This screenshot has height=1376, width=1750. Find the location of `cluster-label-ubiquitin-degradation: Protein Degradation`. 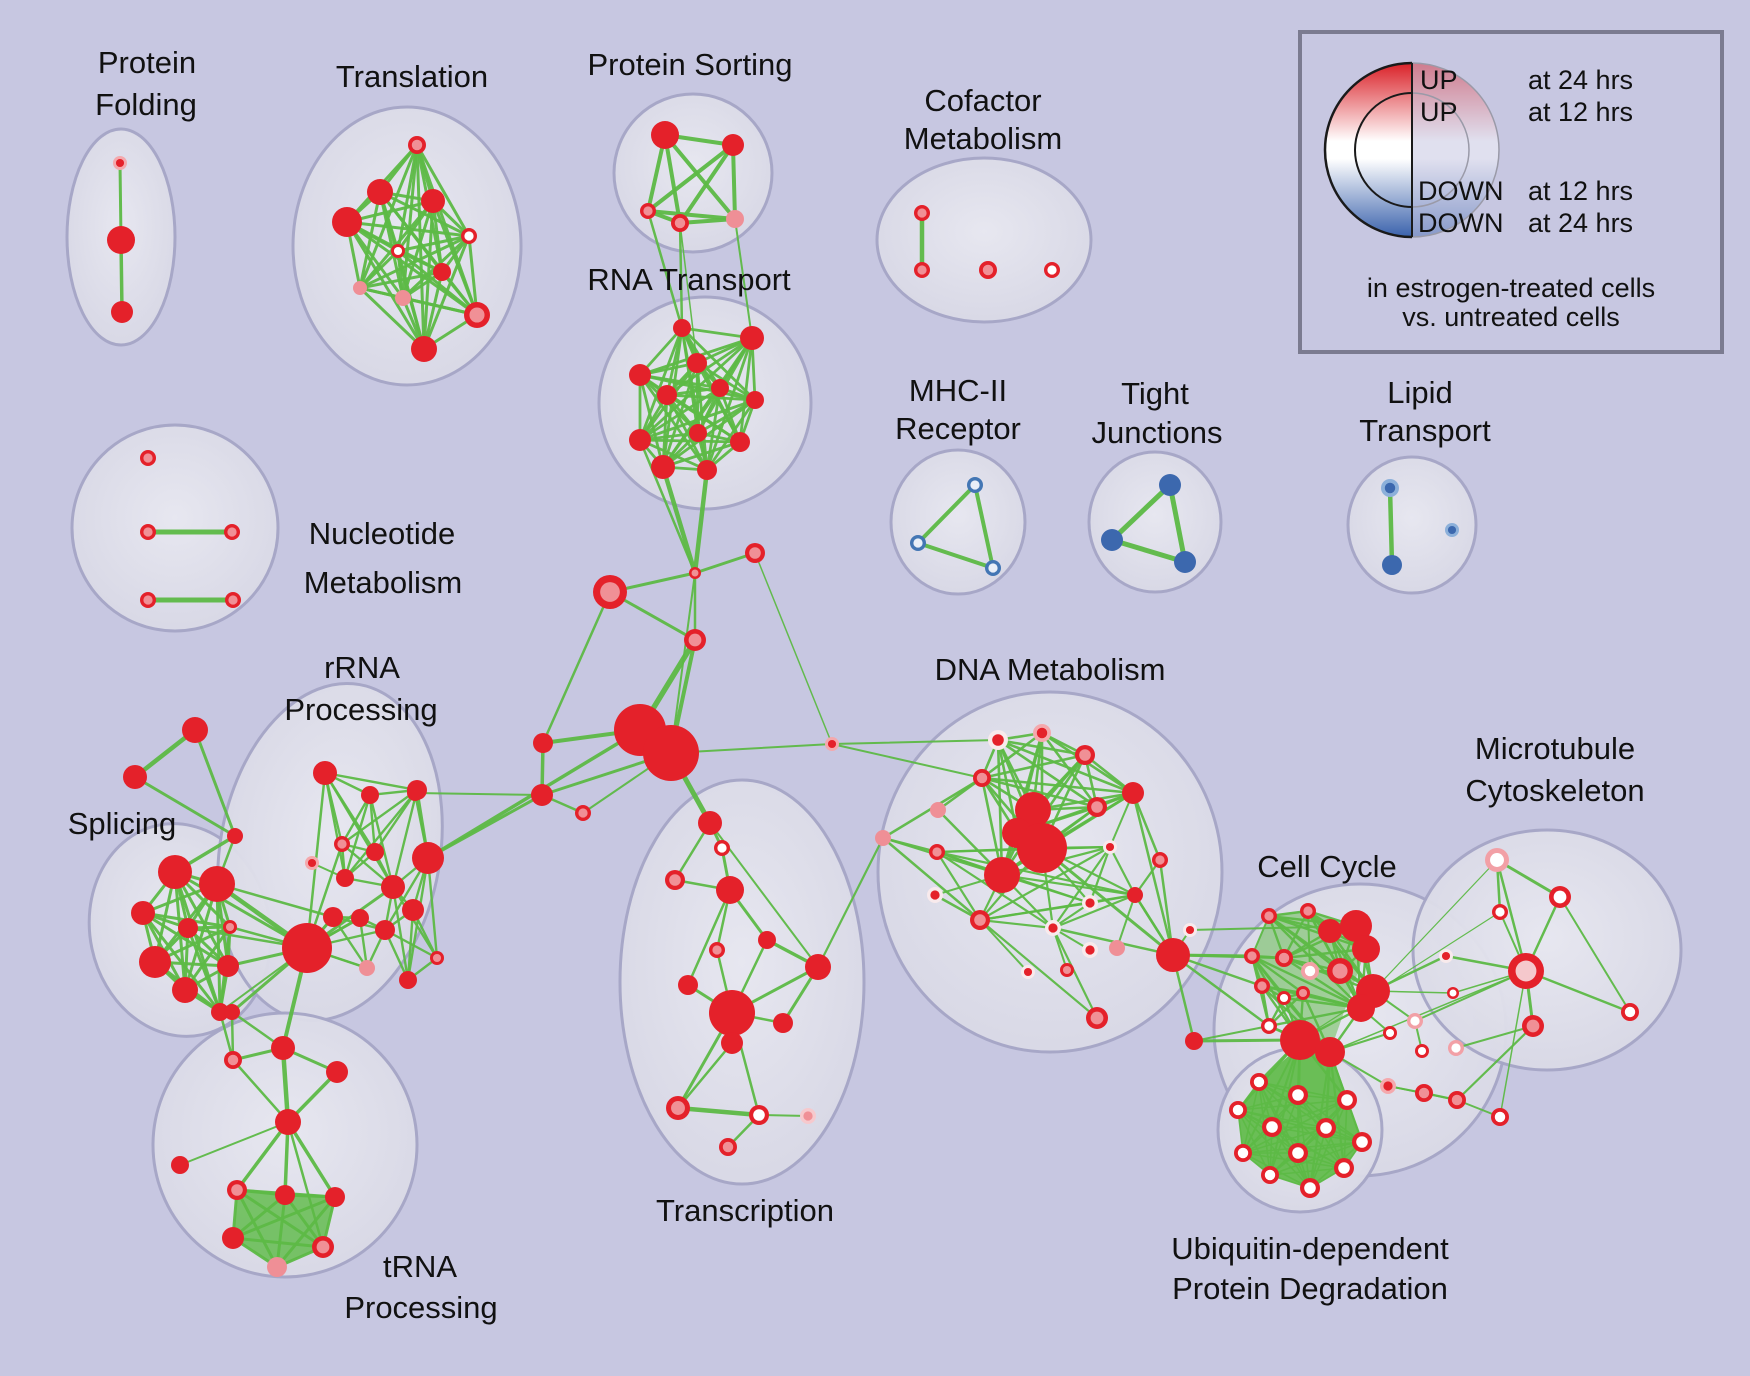

cluster-label-ubiquitin-degradation: Protein Degradation is located at coordinates (1310, 1288).